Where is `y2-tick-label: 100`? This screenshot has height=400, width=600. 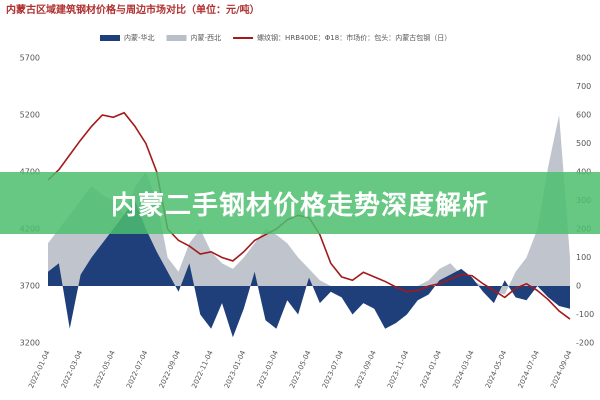
y2-tick-label: 100 is located at coordinates (583, 257).